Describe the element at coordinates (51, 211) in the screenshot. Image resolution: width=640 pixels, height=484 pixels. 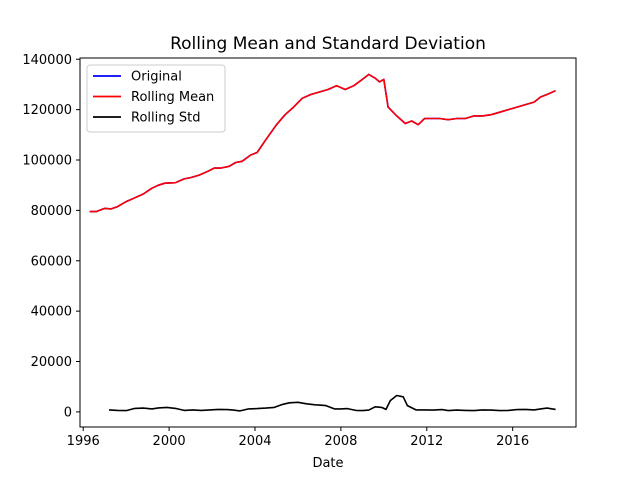
I see `y-tick-label: 80000` at that location.